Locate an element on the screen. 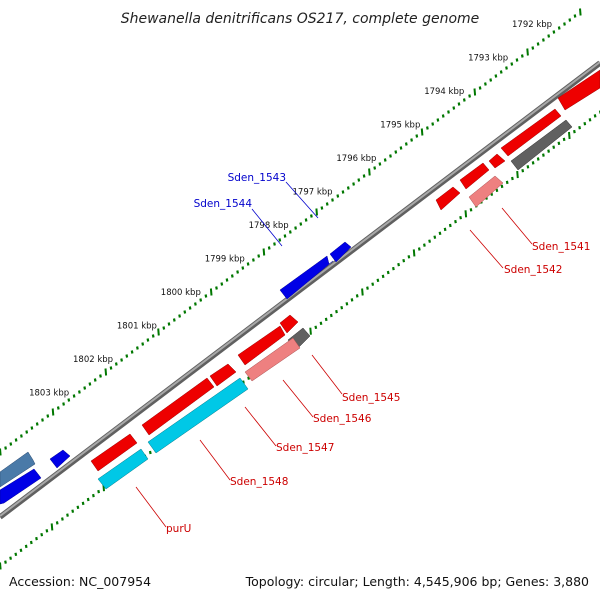  gene-arrow-gray-top is located at coordinates (541, 145).